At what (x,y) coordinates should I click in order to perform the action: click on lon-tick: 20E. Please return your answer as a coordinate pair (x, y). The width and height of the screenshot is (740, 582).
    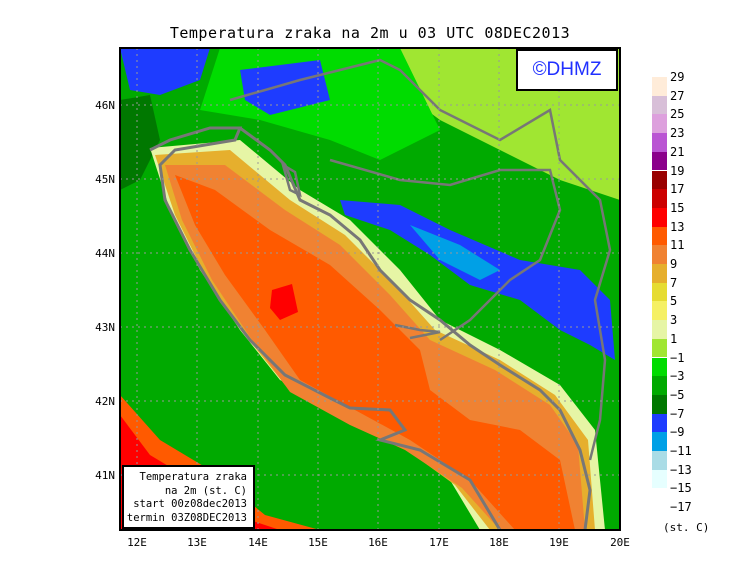
    Looking at the image, I should click on (620, 542).